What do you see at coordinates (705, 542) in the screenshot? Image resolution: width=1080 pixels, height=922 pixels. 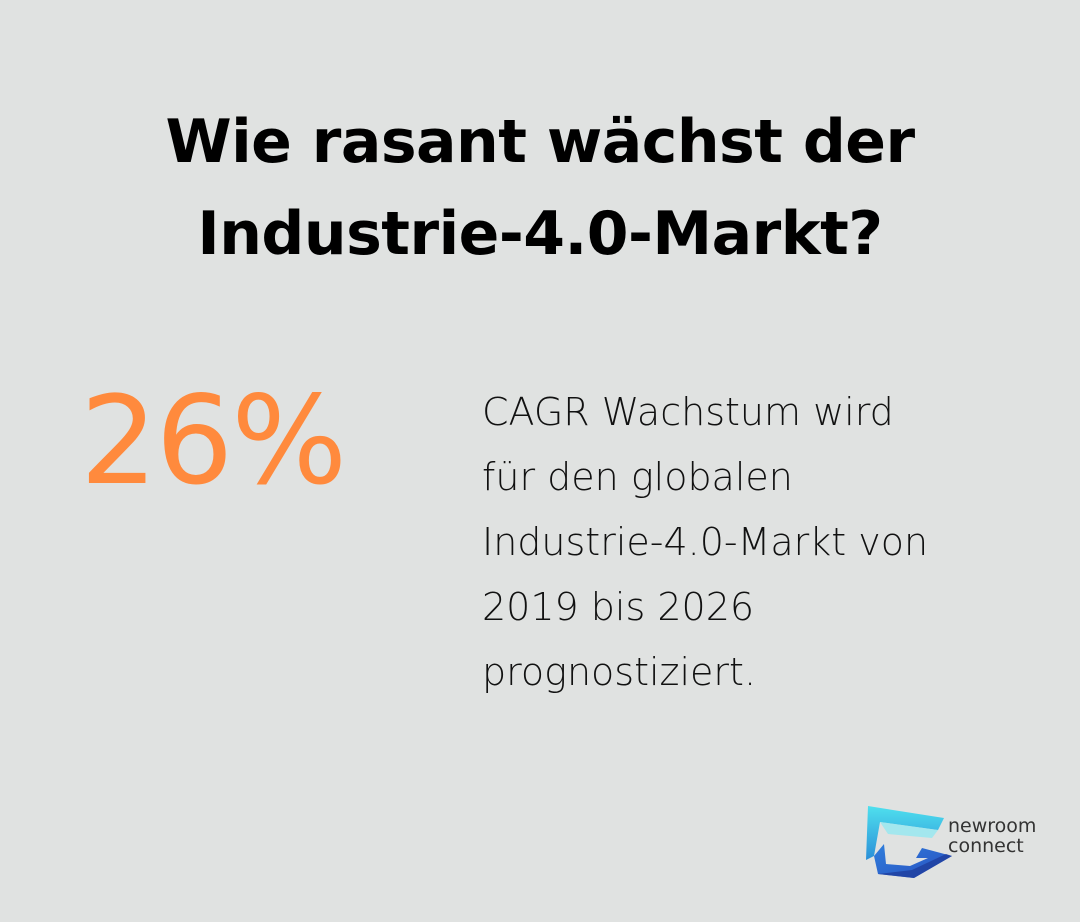 I see `stat-description-line-3: Industrie-4.0-Markt von` at bounding box center [705, 542].